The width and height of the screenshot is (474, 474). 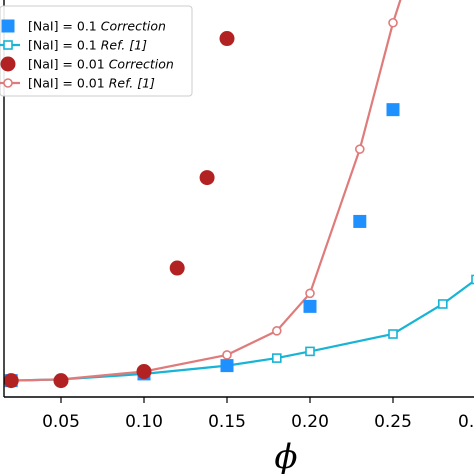 What do you see at coordinates (393, 422) in the screenshot?
I see `x-tick-label: 0.25` at bounding box center [393, 422].